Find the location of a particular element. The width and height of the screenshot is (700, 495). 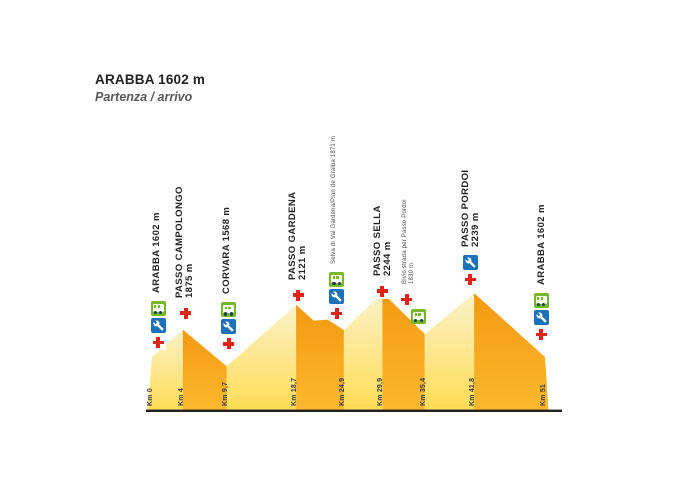

km-marker-label: Km 0 is located at coordinates (150, 397).